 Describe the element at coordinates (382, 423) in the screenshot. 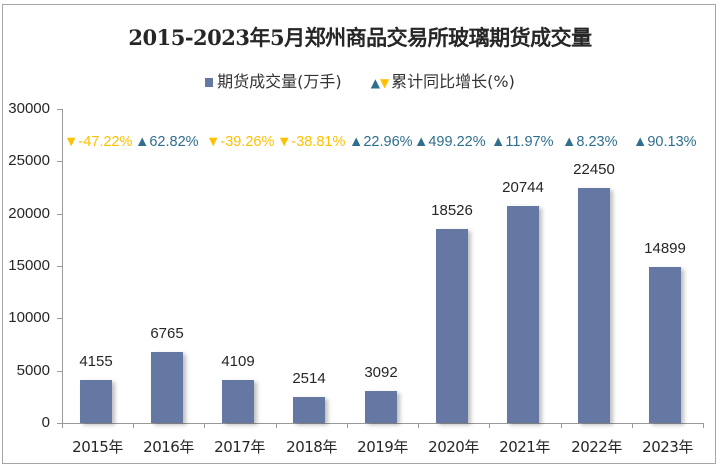

I see `x-axis-line` at that location.